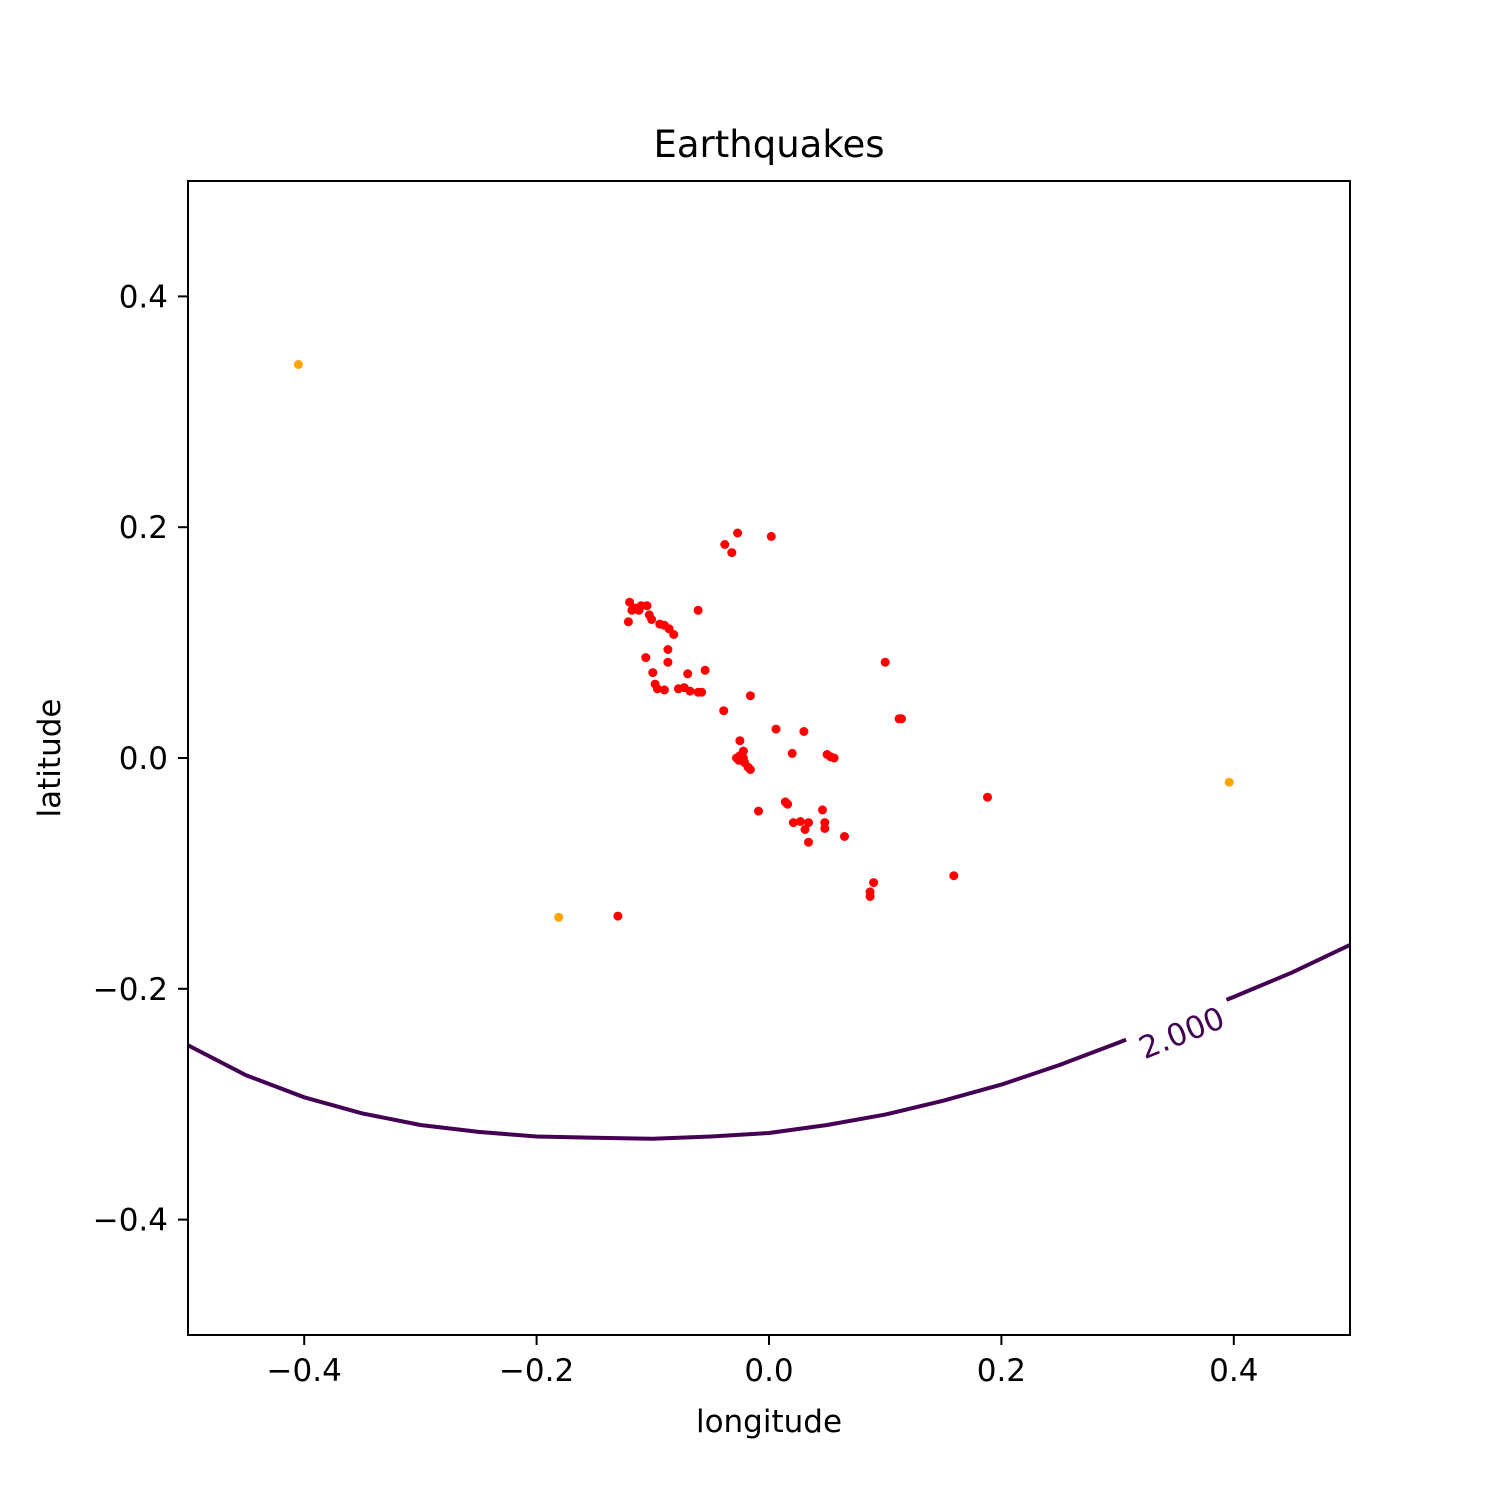 The width and height of the screenshot is (1500, 1500). Describe the element at coordinates (130, 1221) in the screenshot. I see `y-tick-label: −0.4` at that location.